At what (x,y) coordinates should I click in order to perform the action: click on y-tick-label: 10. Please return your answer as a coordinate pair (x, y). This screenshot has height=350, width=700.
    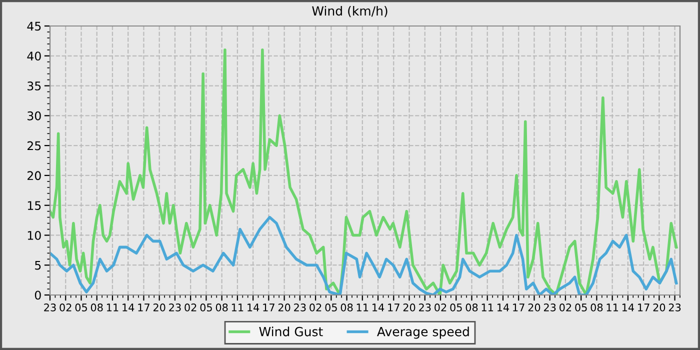
    Looking at the image, I should click on (34, 235).